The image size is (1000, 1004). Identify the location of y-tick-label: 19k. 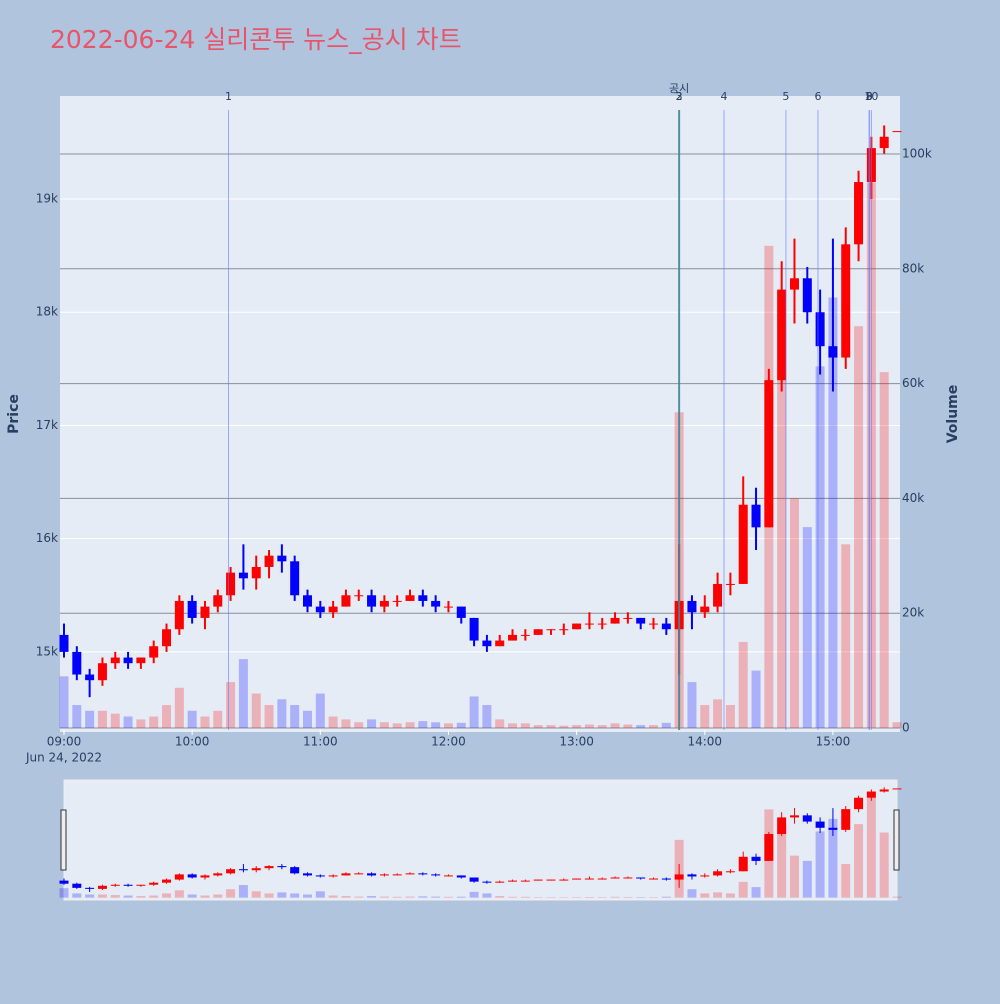
(47, 199).